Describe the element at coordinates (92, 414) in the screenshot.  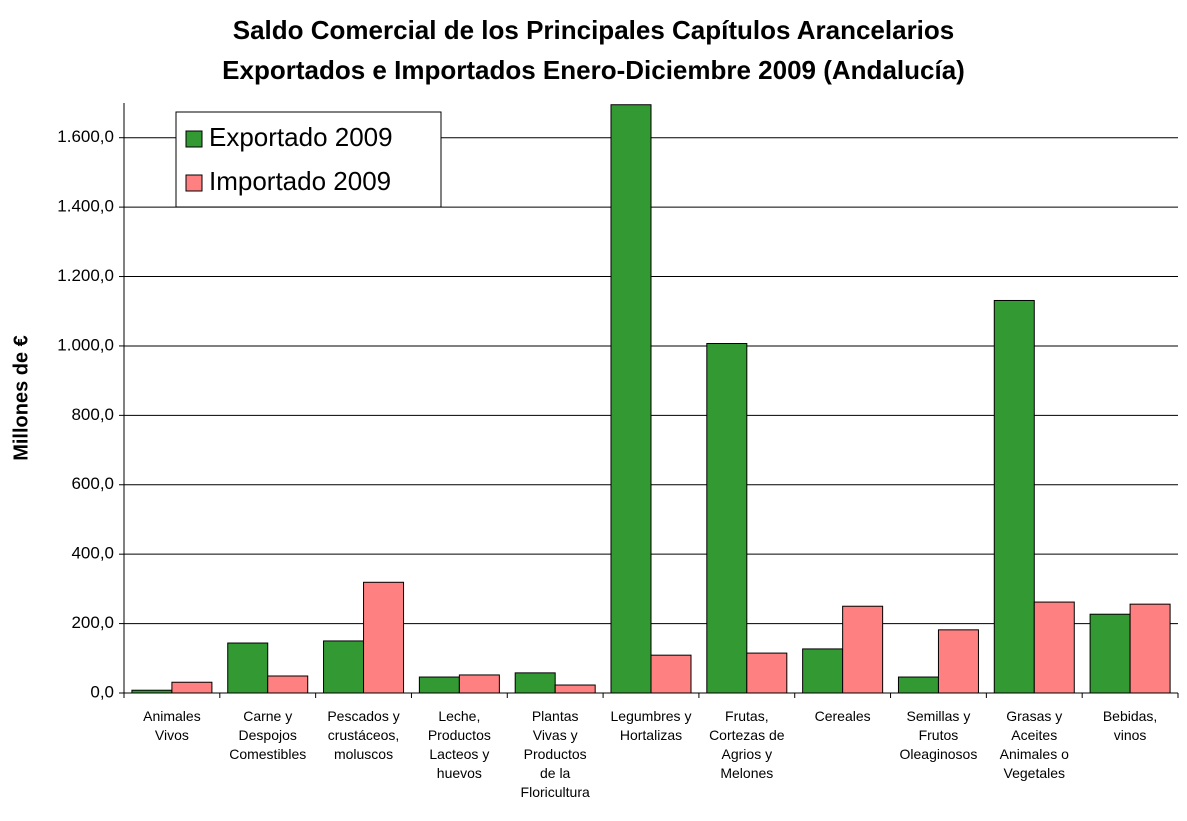
I see `y-tick-label: 800,0` at that location.